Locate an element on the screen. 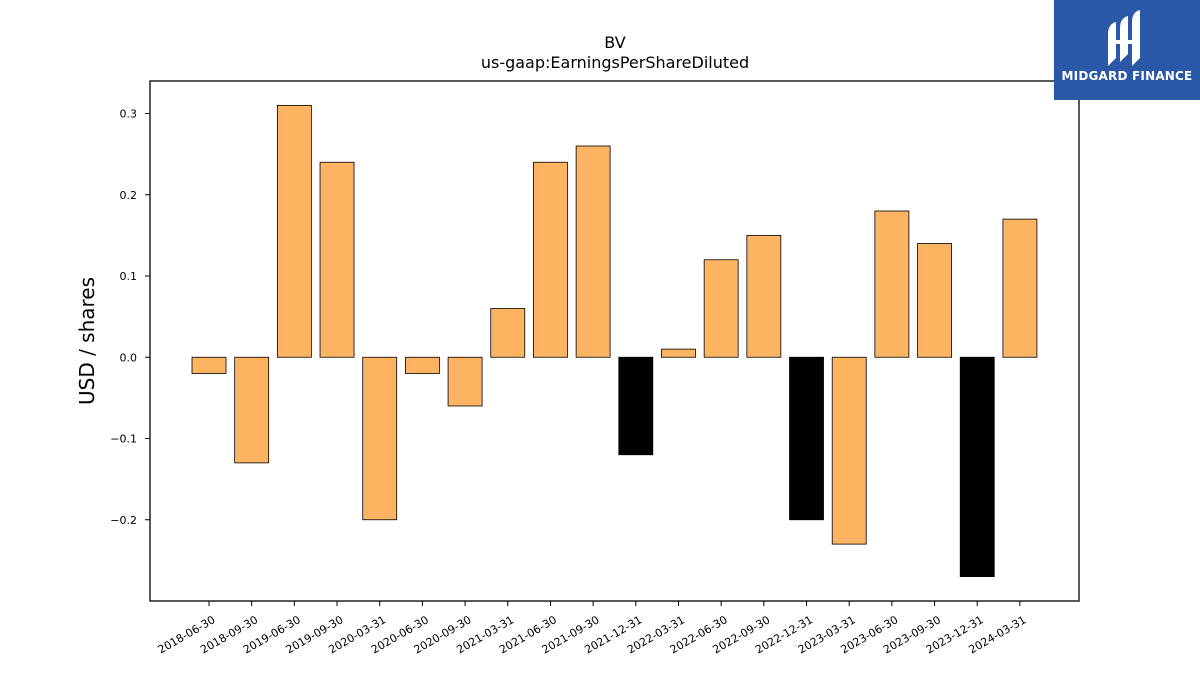  y-tick-label: 0.2 is located at coordinates (129, 195).